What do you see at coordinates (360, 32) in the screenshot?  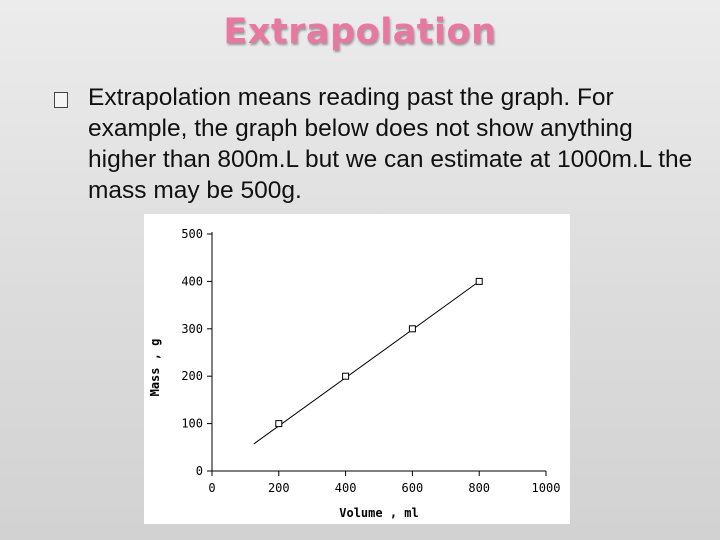 I see `slide-title: Extrapolation` at bounding box center [360, 32].